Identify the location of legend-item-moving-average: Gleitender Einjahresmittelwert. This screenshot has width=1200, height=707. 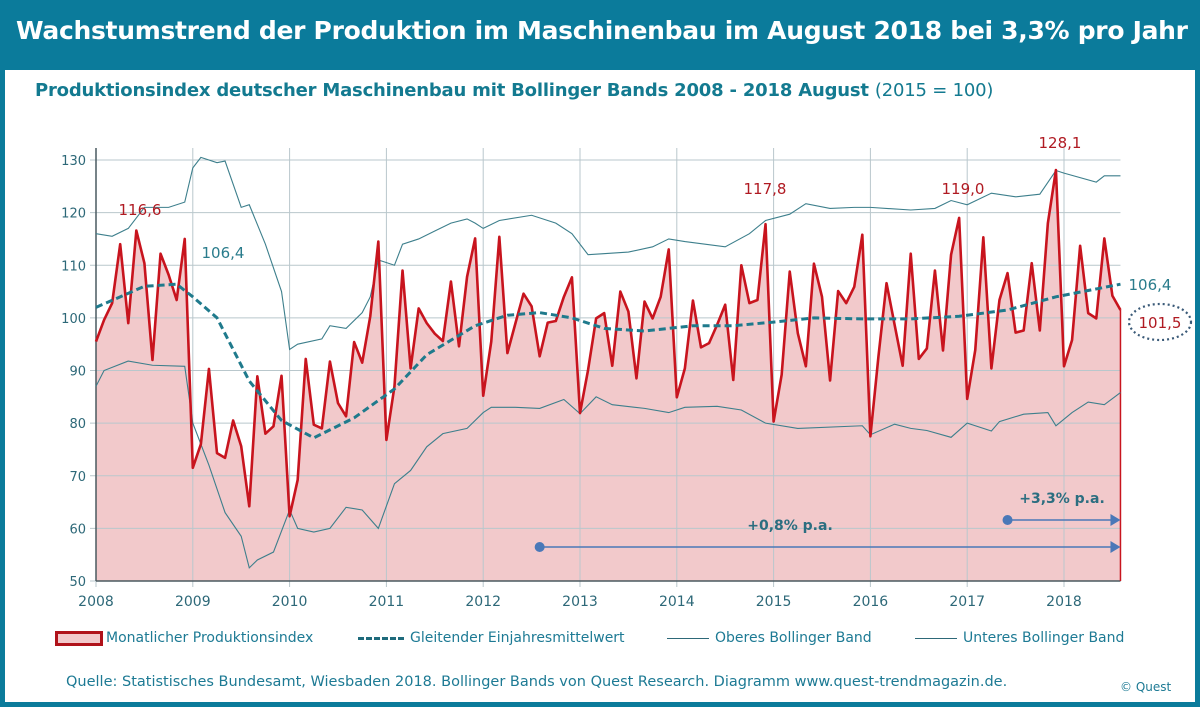
(491, 638).